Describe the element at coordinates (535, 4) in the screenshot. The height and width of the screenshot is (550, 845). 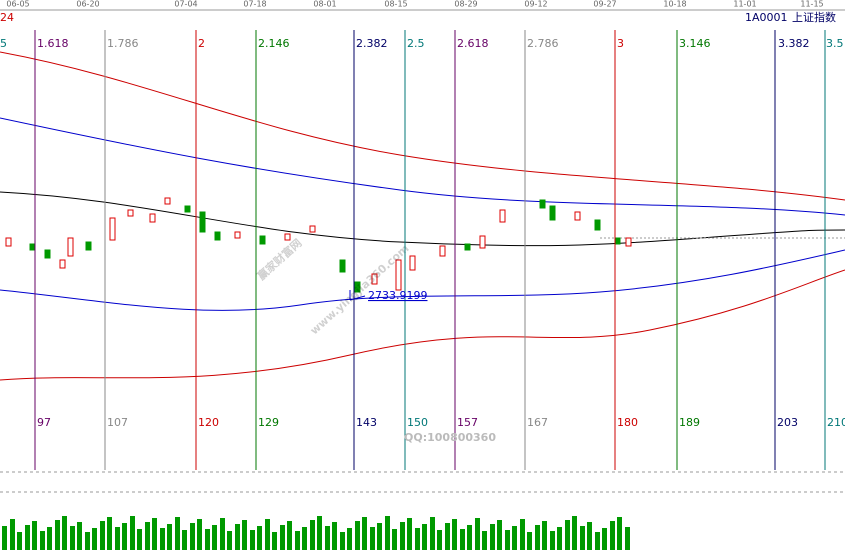
I see `date-label: 09-12` at that location.